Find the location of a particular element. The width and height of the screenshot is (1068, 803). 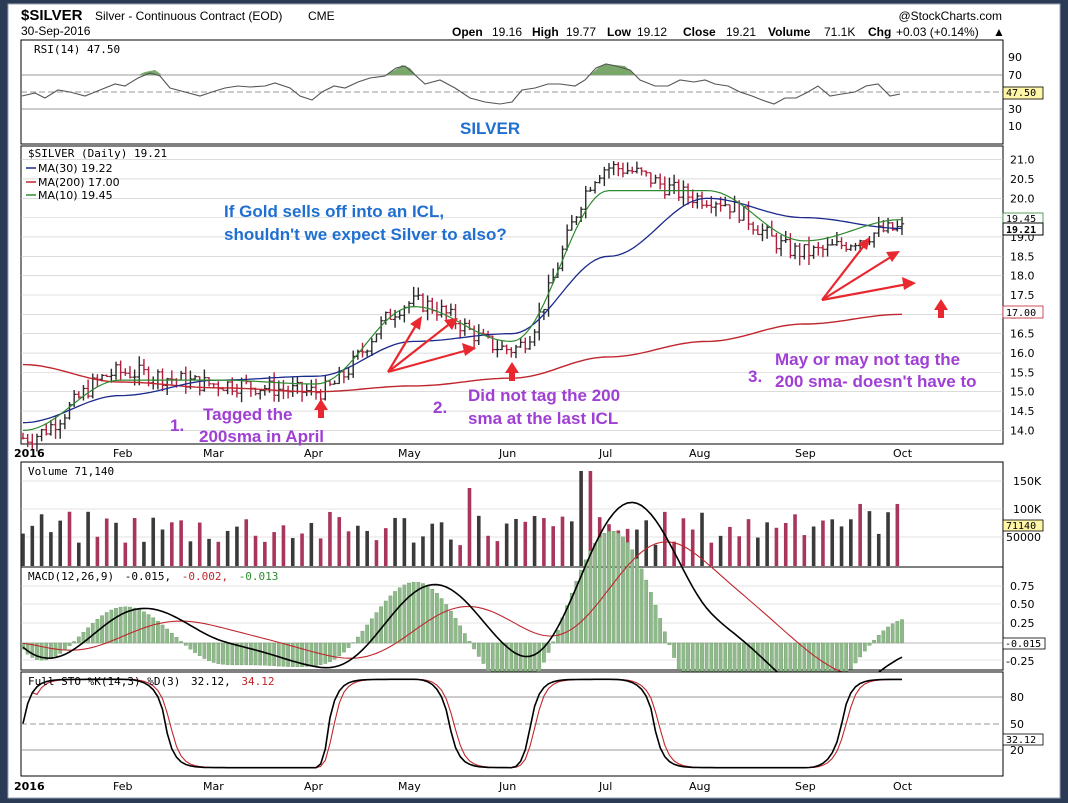

svg-text: Volume is located at coordinates (789, 32).